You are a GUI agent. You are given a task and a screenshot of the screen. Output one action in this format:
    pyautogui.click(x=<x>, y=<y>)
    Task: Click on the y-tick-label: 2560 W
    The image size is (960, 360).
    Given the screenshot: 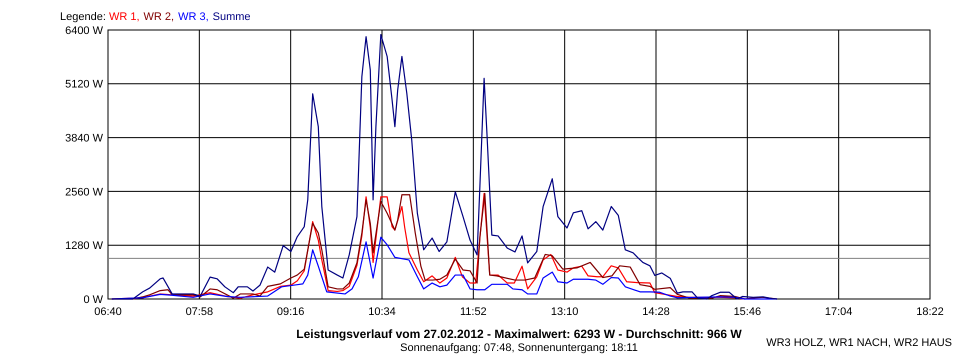 What is the action you would take?
    pyautogui.click(x=84, y=192)
    